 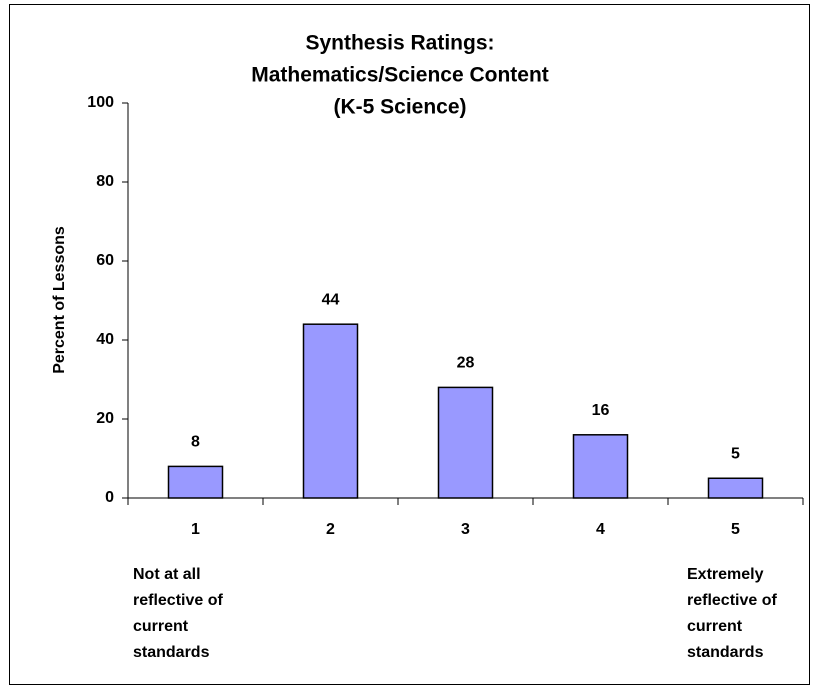 I want to click on data-label: 5, so click(x=735, y=453).